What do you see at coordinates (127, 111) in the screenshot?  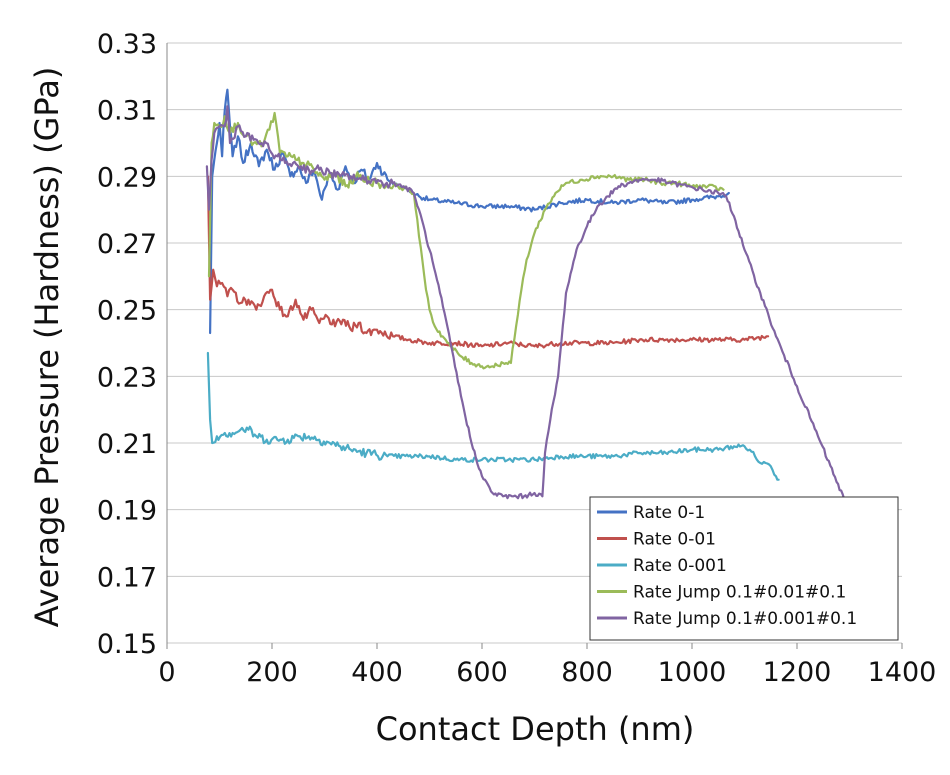 I see `y-tick-label: 0.31` at bounding box center [127, 111].